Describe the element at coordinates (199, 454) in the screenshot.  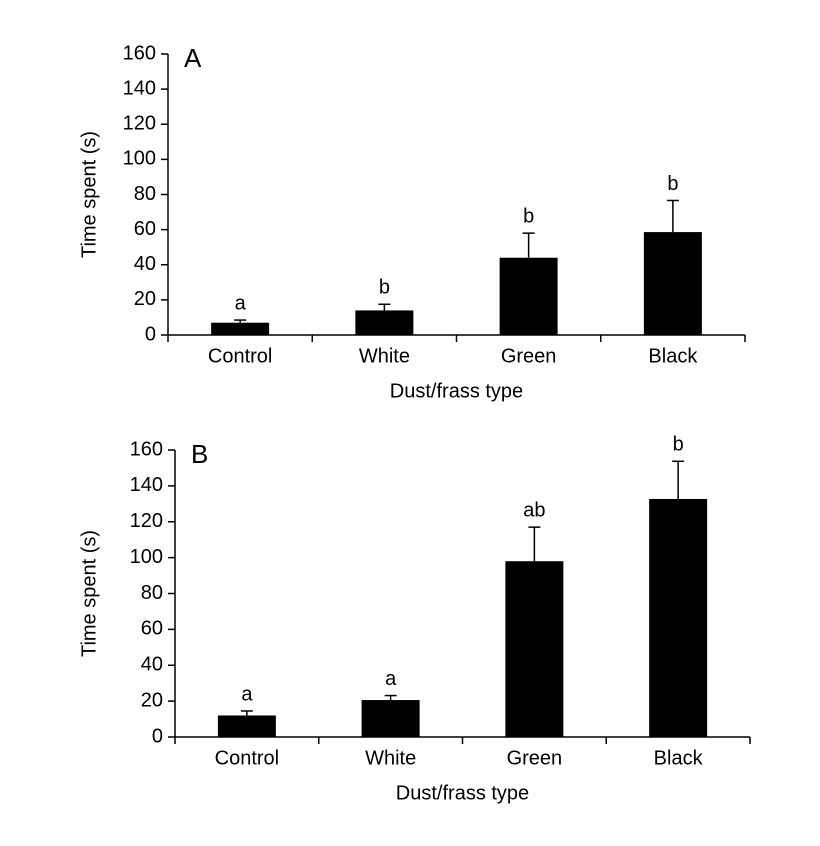
I see `panel-label: B` at that location.